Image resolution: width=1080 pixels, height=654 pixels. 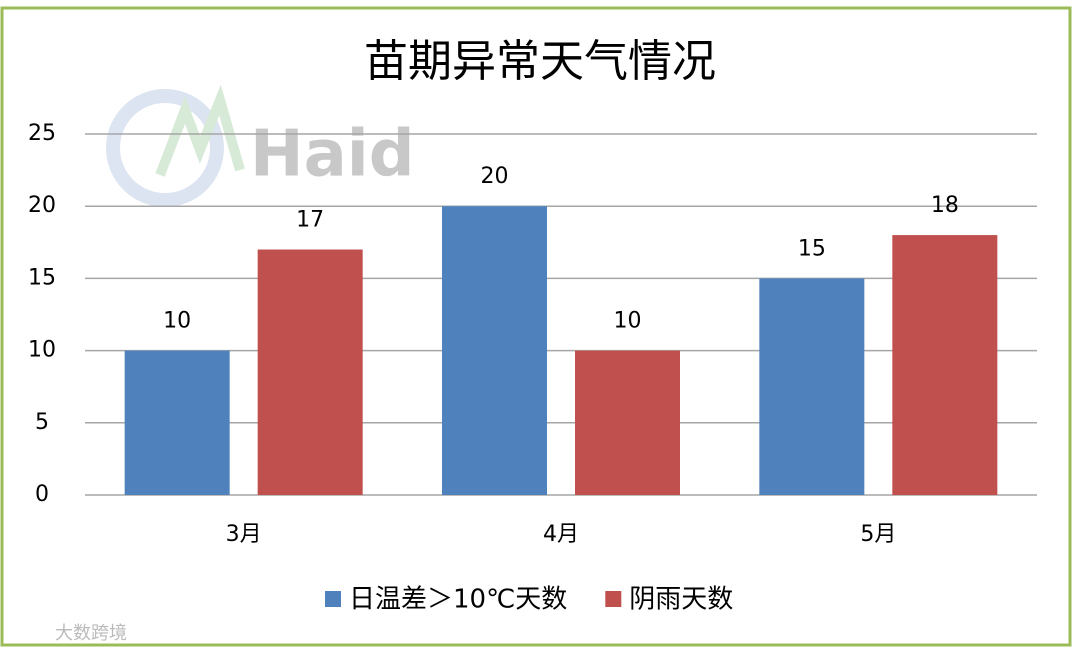 I want to click on y-tick-label: 5, so click(x=42, y=422).